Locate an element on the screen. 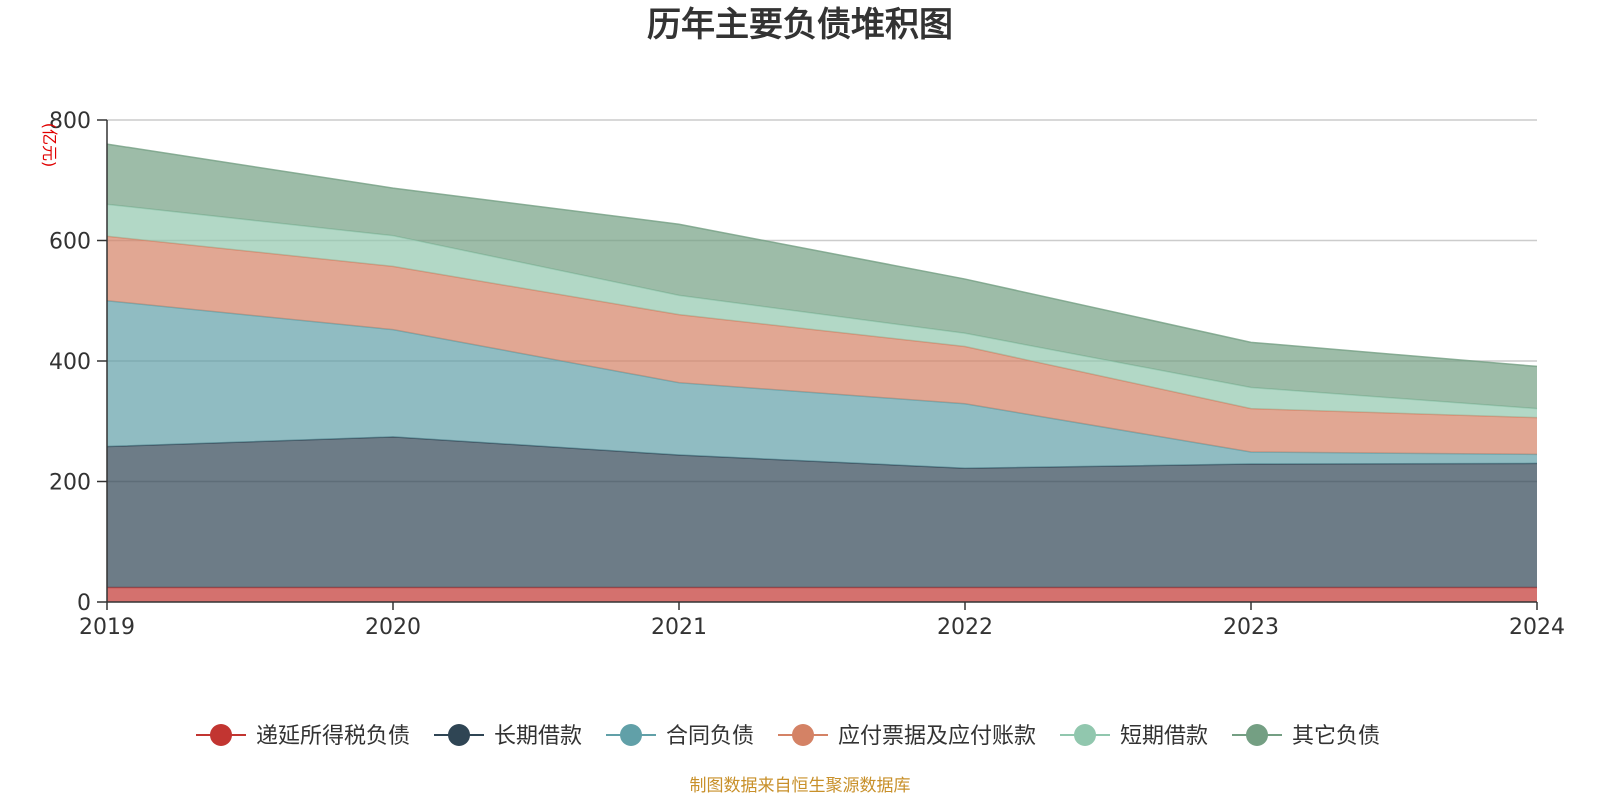 The image size is (1600, 800). legend-label: 其它负债 is located at coordinates (1336, 736).